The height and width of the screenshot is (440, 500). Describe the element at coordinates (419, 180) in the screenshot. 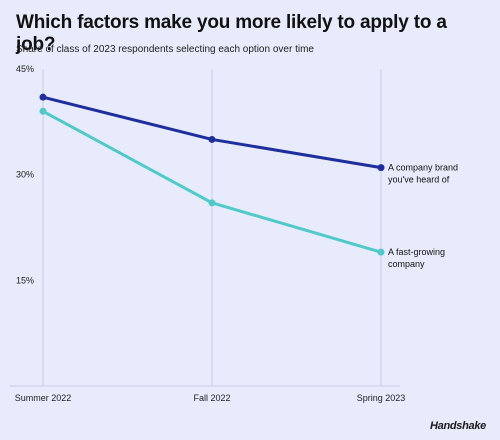

I see `series-label-line: you've heard of` at that location.